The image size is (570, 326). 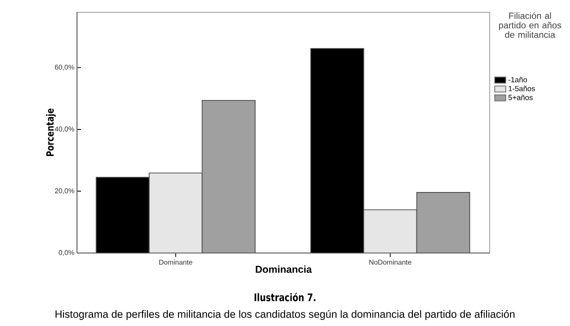 I want to click on x-axis-title: Dominancia, so click(x=284, y=269).